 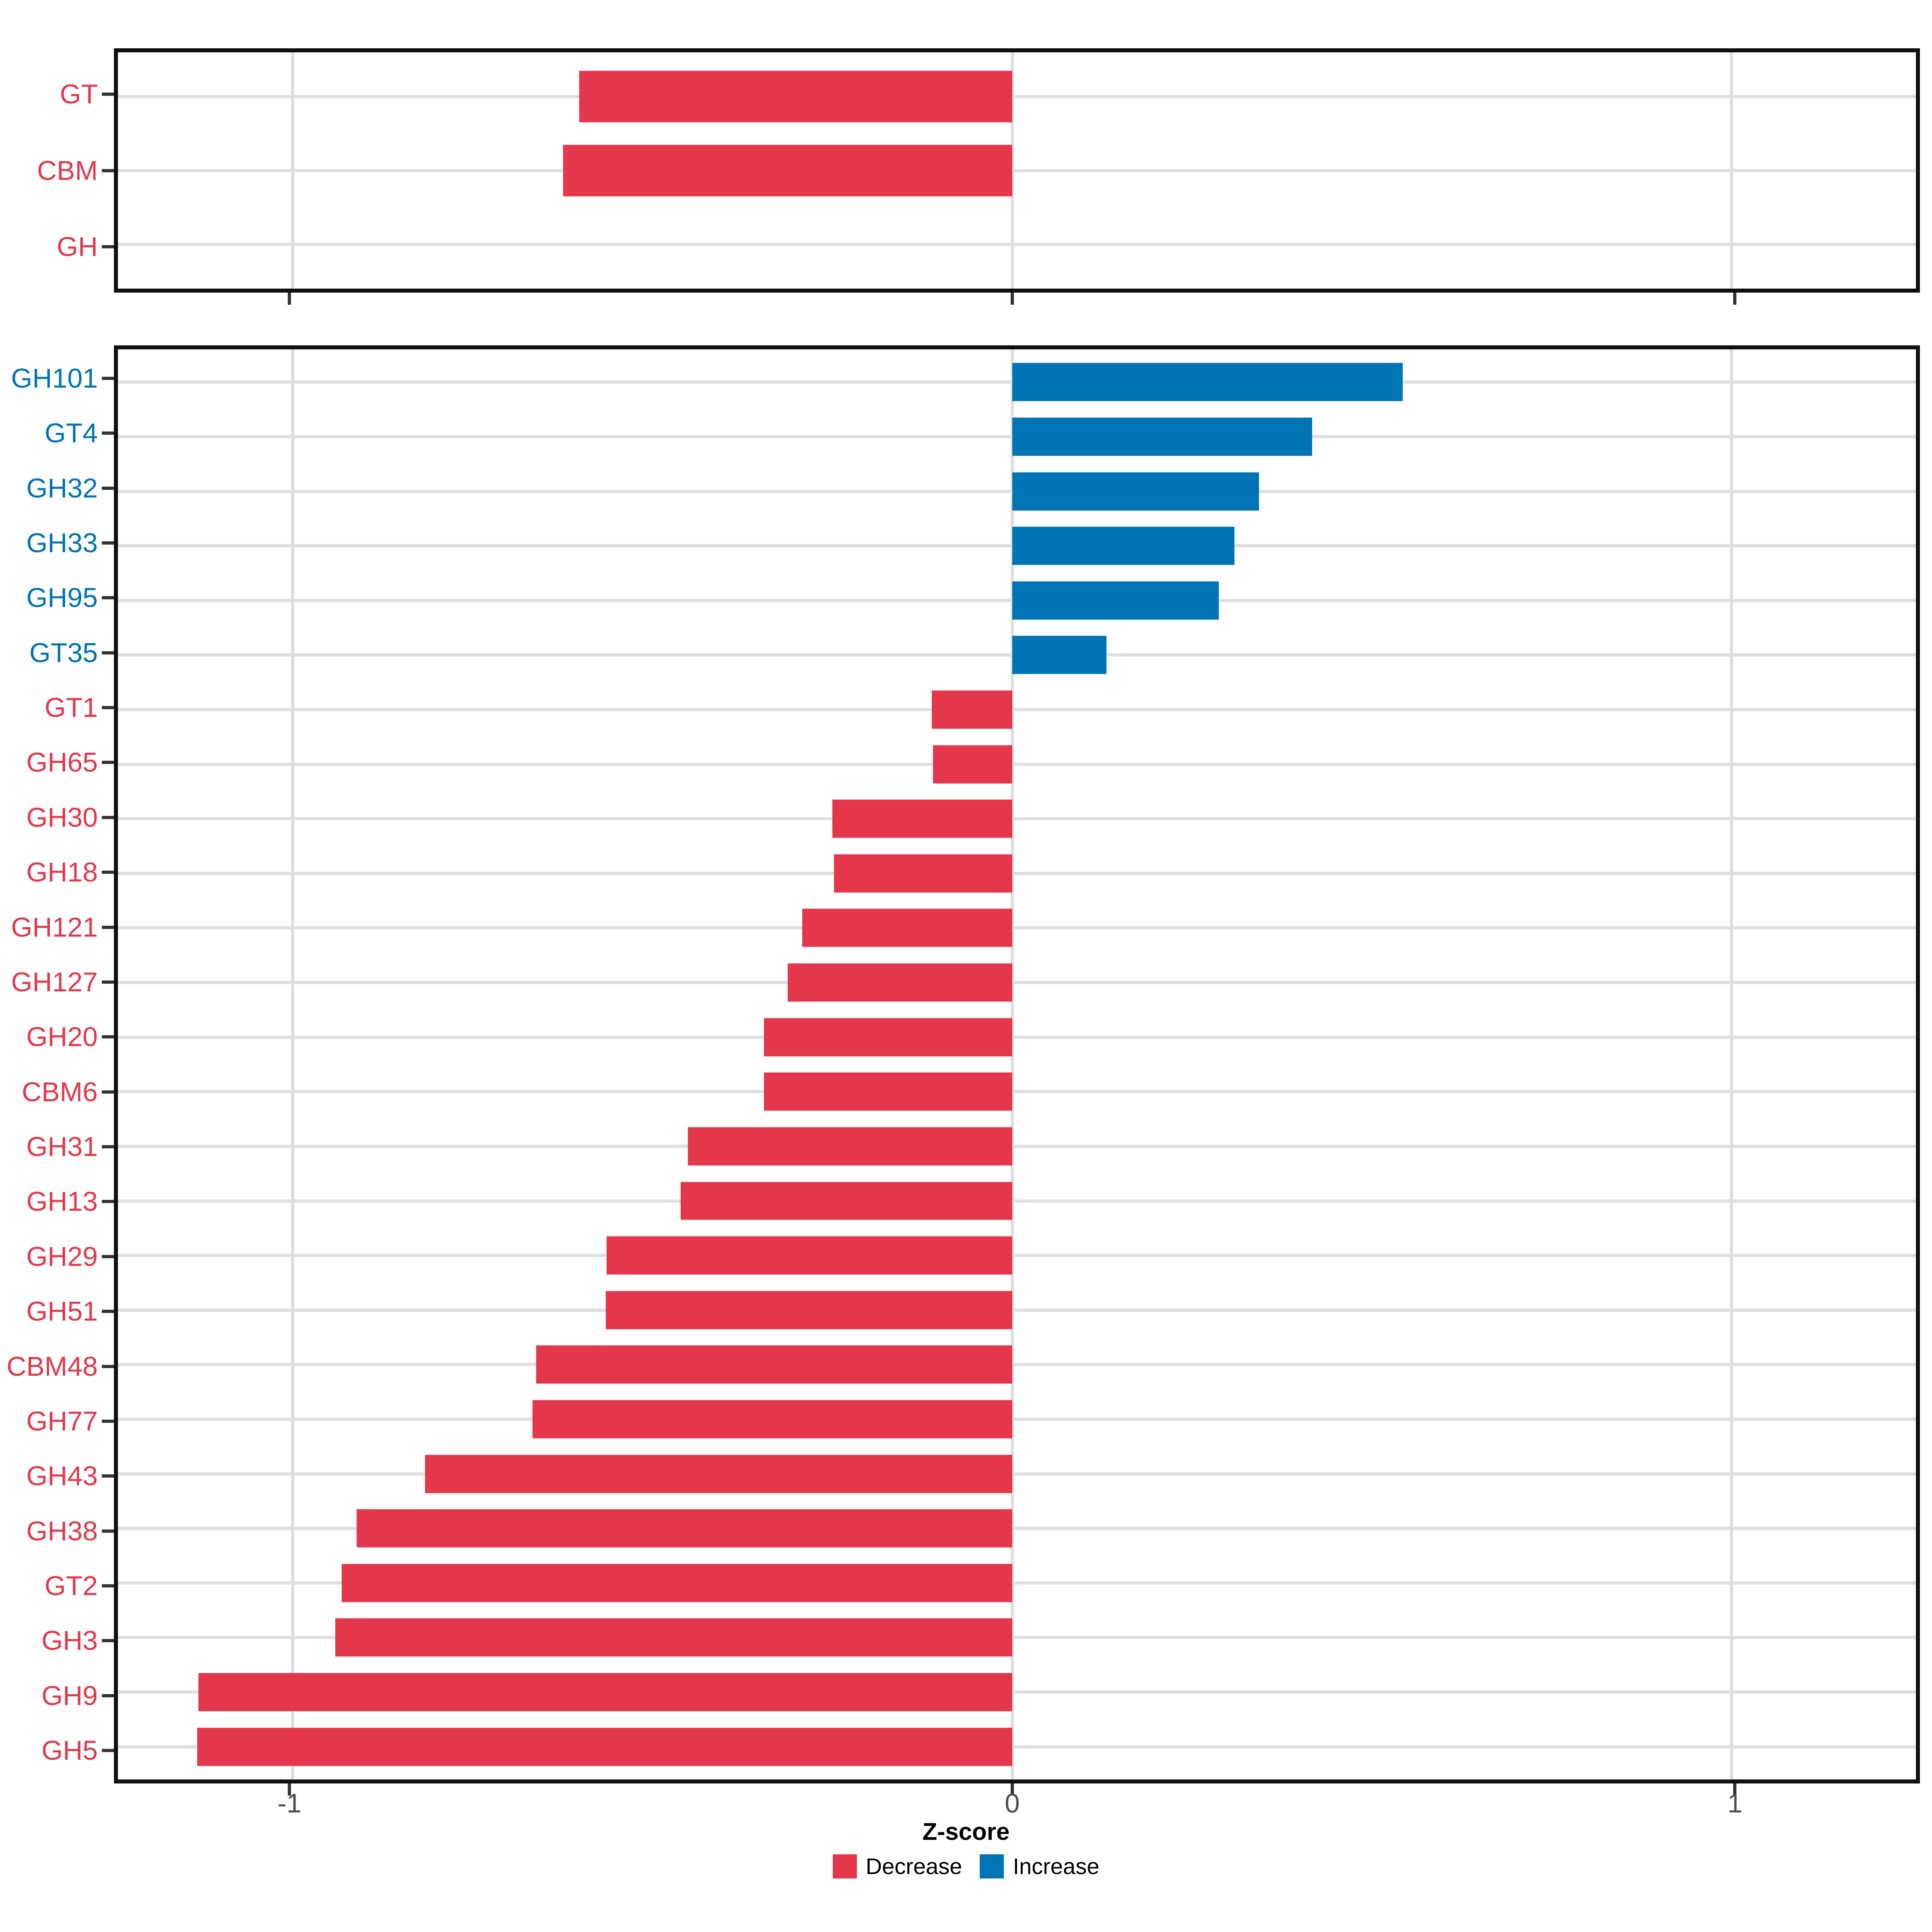 What do you see at coordinates (844, 1866) in the screenshot?
I see `decrease-swatch-icon` at bounding box center [844, 1866].